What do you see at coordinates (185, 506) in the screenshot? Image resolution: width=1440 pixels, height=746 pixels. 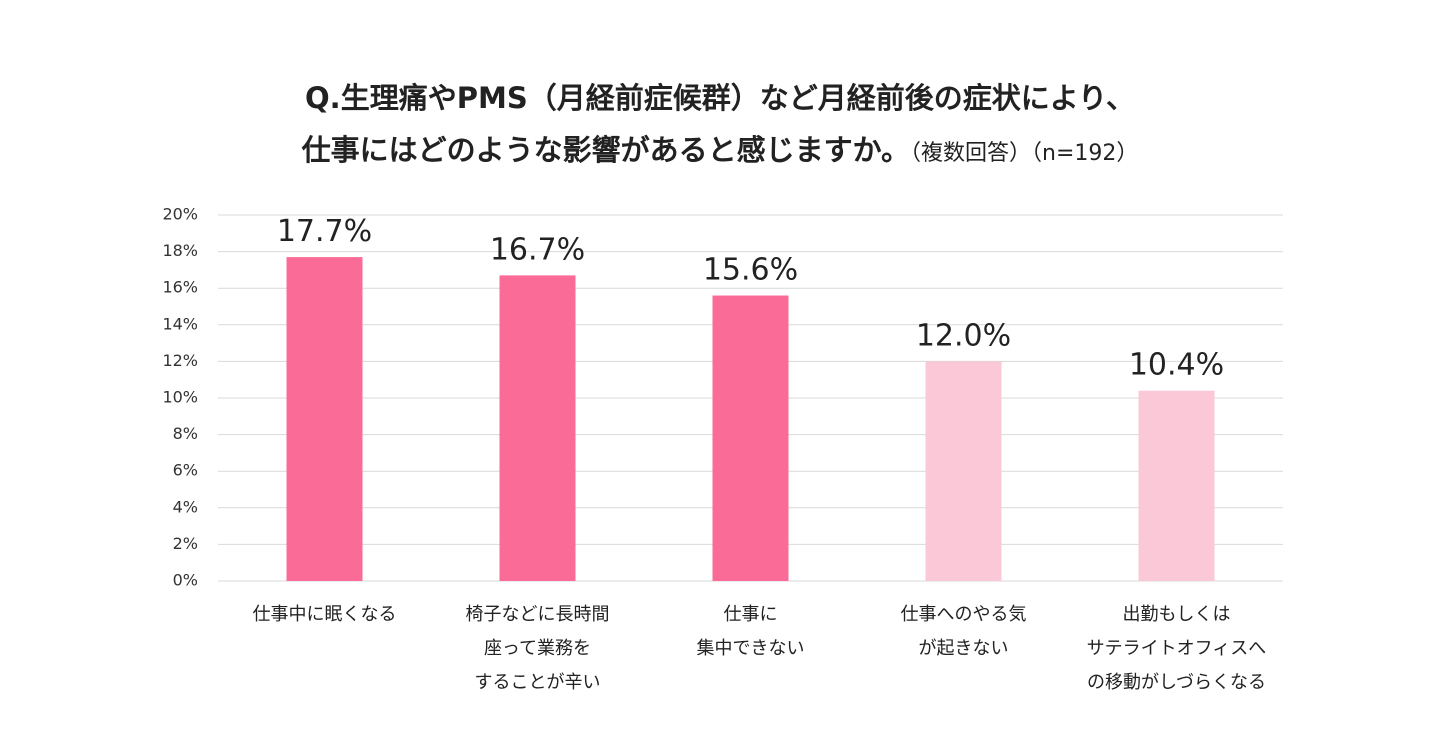 I see `y-tick-label: 4%` at bounding box center [185, 506].